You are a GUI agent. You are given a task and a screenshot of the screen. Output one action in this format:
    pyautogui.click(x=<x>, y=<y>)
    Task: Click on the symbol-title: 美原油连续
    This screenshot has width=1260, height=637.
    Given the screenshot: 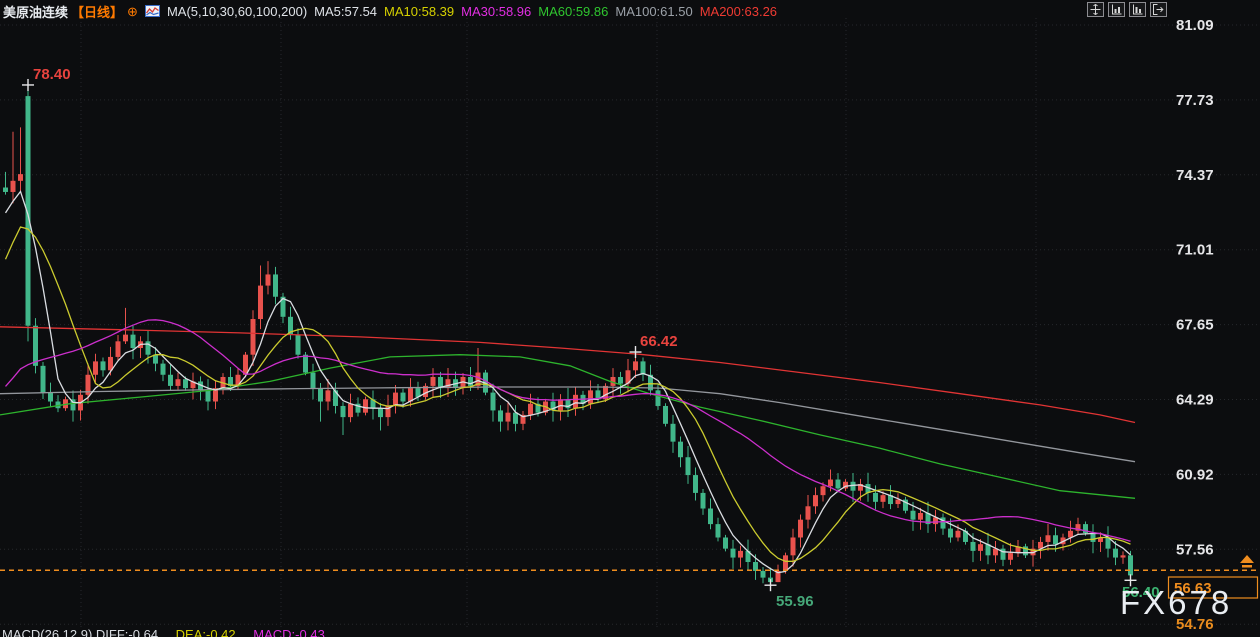 What is the action you would take?
    pyautogui.click(x=36, y=12)
    